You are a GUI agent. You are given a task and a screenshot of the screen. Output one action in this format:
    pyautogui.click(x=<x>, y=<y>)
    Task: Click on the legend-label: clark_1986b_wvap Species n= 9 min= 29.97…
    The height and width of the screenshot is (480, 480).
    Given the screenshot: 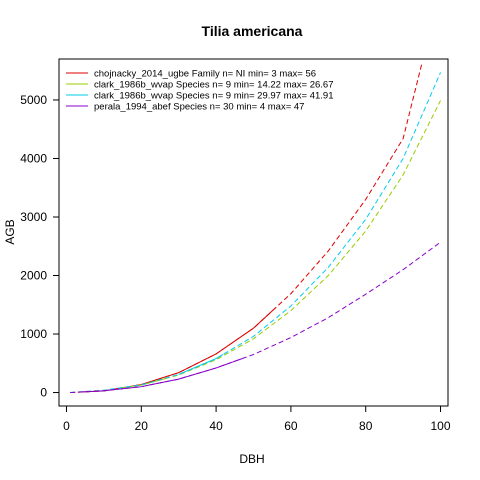 What is the action you would take?
    pyautogui.click(x=214, y=96)
    